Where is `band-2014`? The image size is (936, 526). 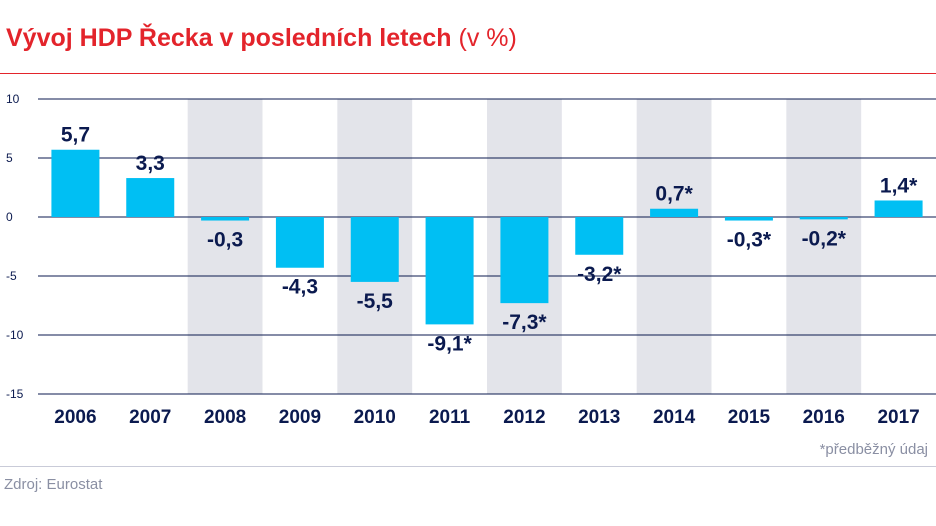 band-2014 is located at coordinates (674, 246).